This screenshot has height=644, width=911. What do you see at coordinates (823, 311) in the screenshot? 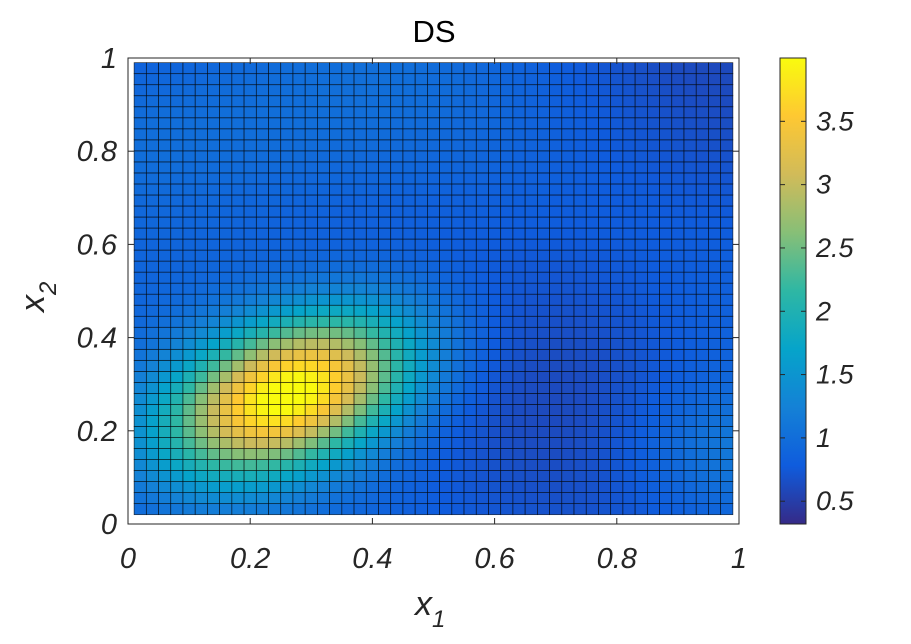
I see `colorbar-tick-label: 2` at bounding box center [823, 311].